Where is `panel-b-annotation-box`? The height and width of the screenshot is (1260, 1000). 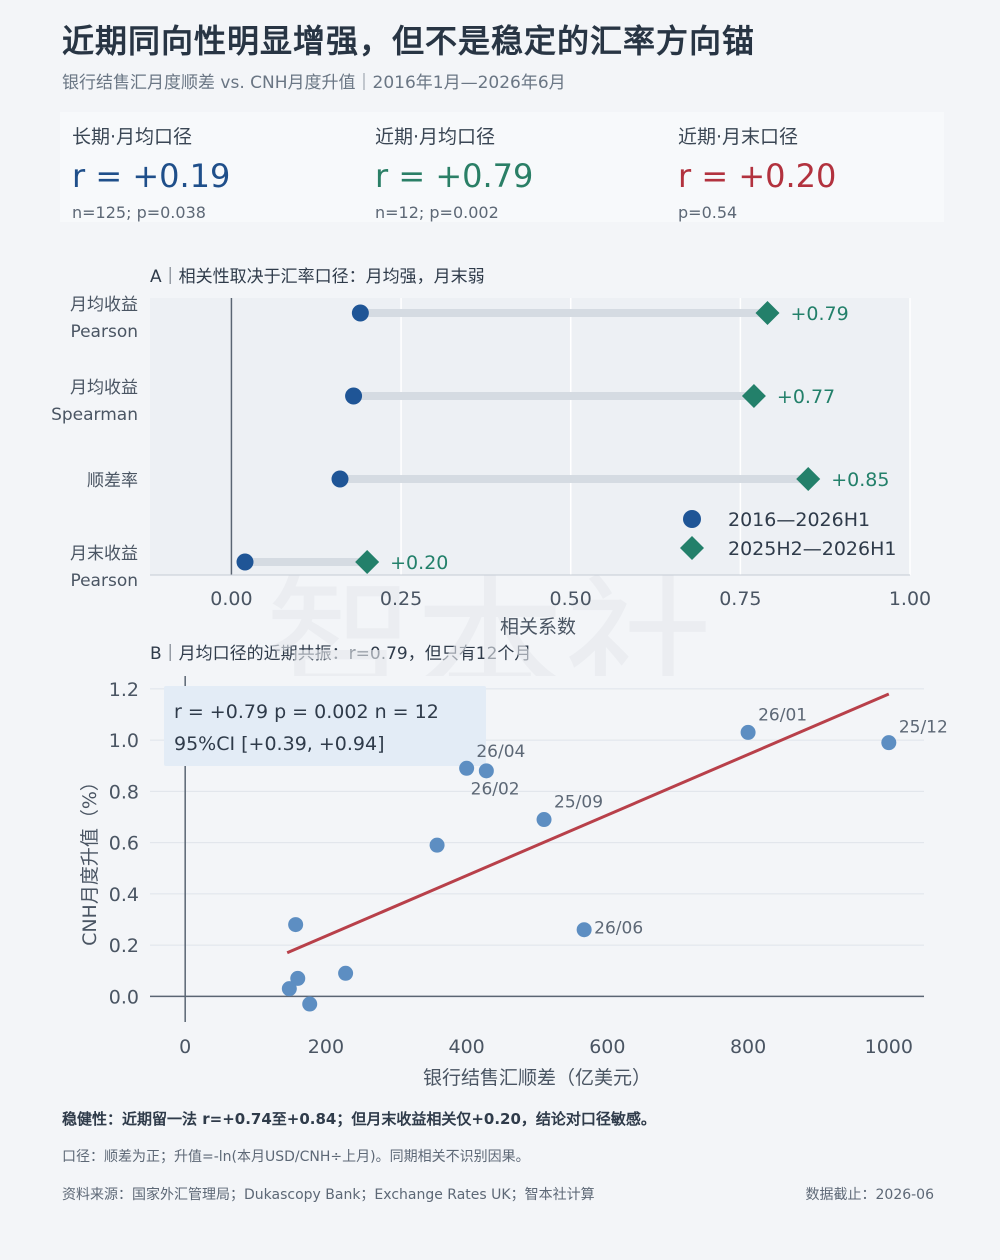 panel-b-annotation-box is located at coordinates (325, 726).